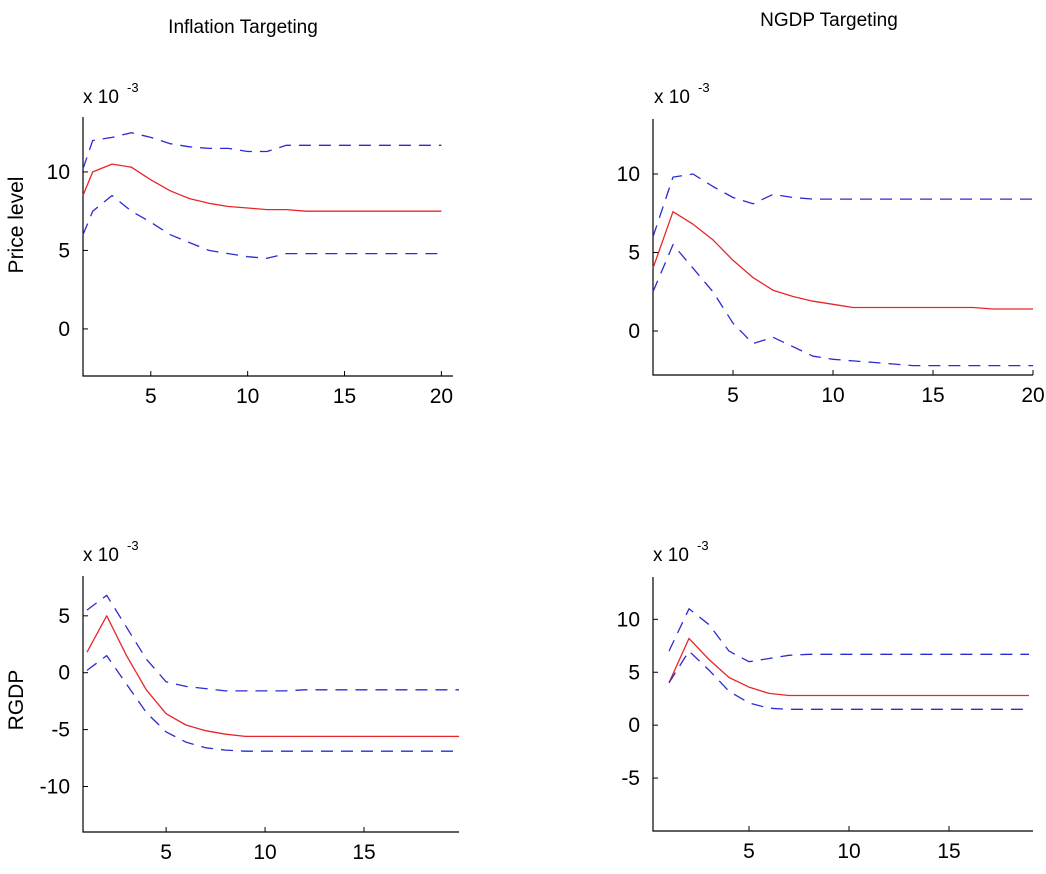 This screenshot has width=1046, height=874. I want to click on axes-inflation-price-level, so click(267, 247).